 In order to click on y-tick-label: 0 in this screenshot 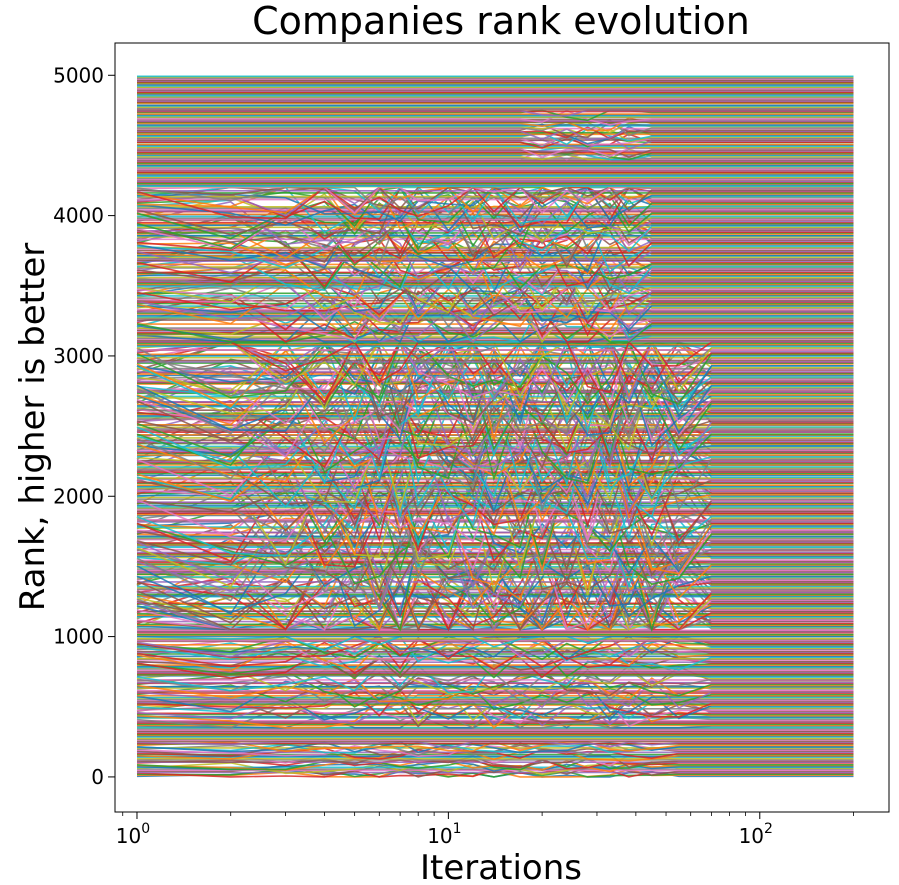, I will do `click(97, 777)`.